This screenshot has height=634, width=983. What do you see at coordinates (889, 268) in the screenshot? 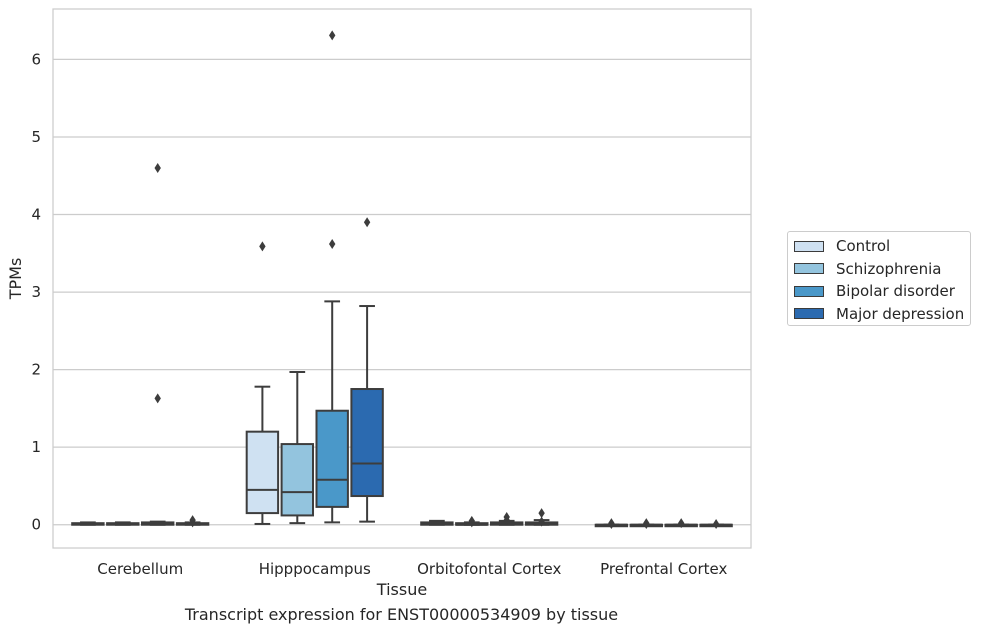
I see `legend-label: Schizophrenia` at bounding box center [889, 268].